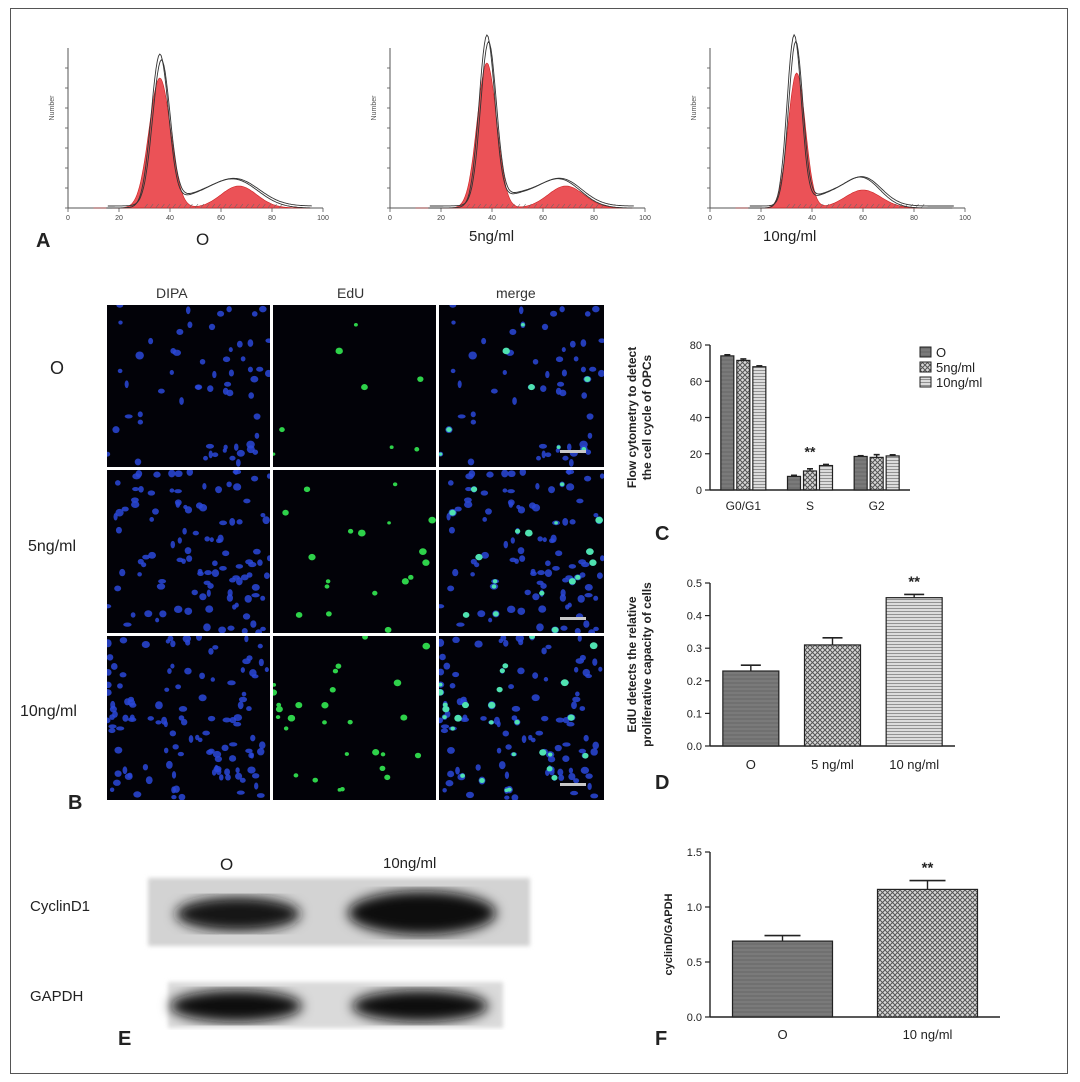 The image size is (1080, 1082). What do you see at coordinates (492, 236) in the screenshot?
I see `histogram-label-5ng: 5ng/ml` at bounding box center [492, 236].